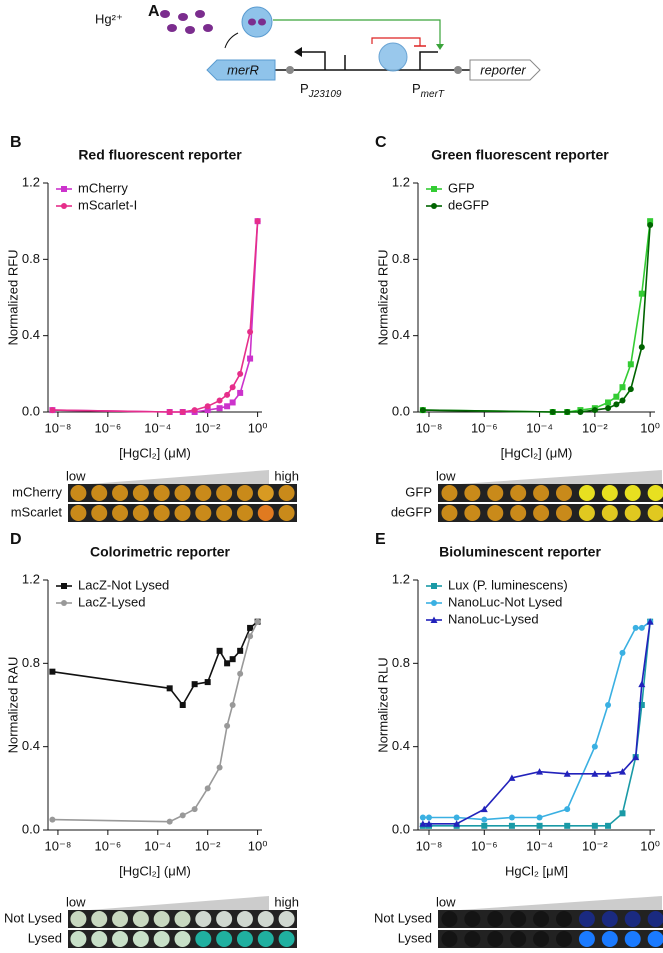  I want to click on x-tick-label: 10⁻⁶, so click(108, 427).